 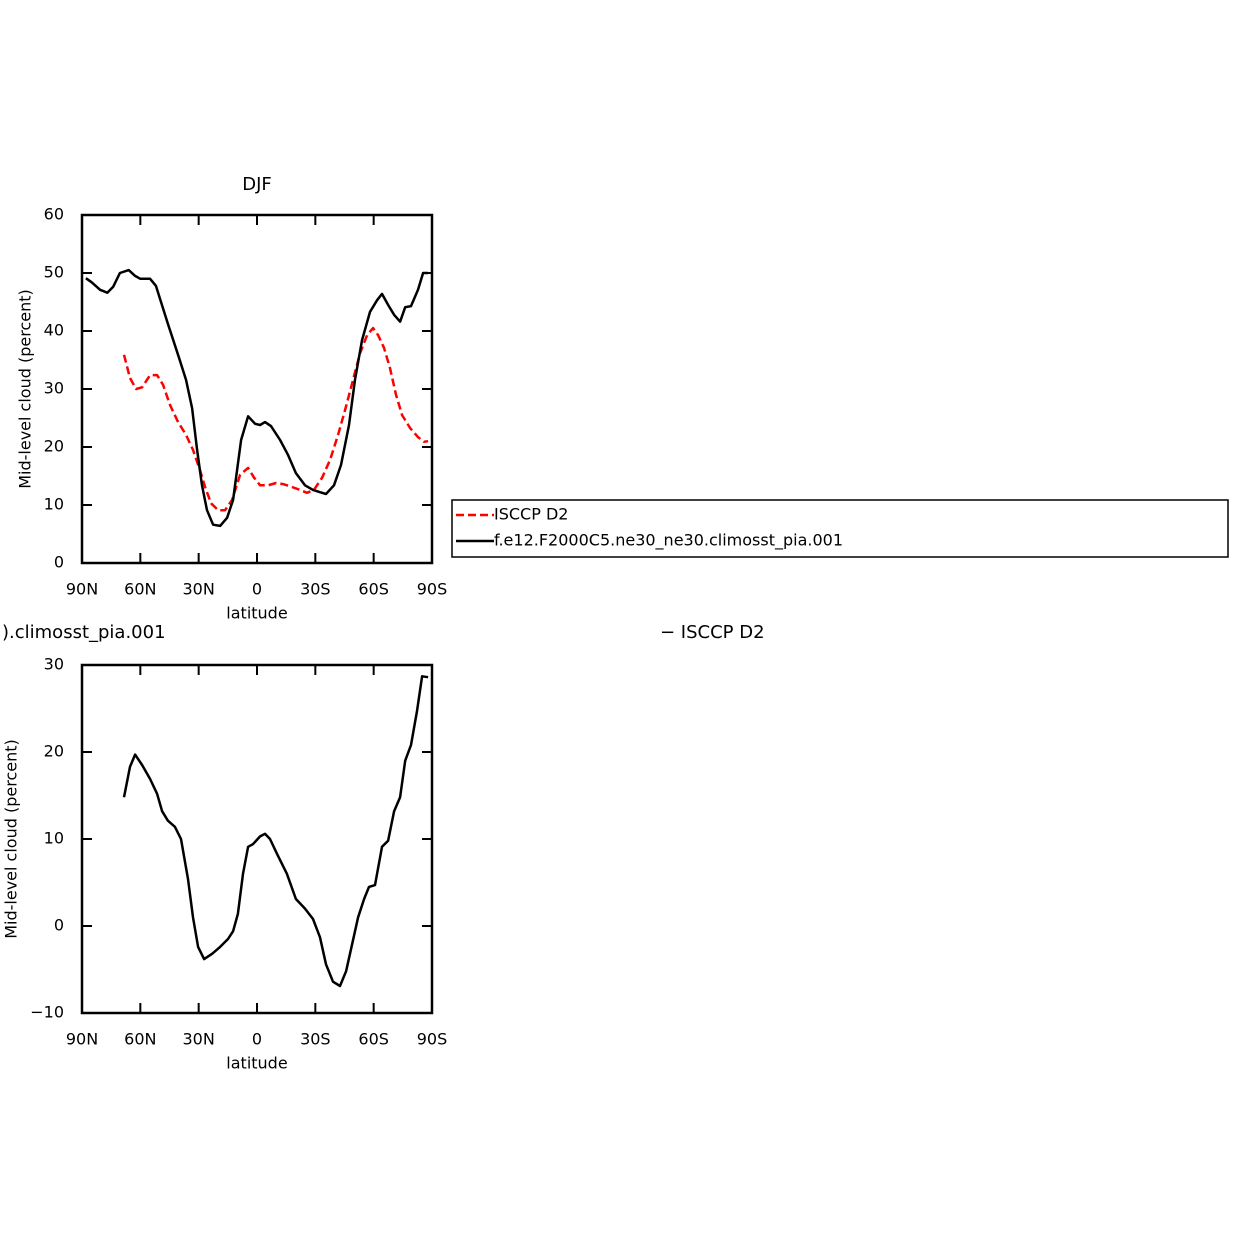 What do you see at coordinates (54, 272) in the screenshot?
I see `y-tick-label: 50` at bounding box center [54, 272].